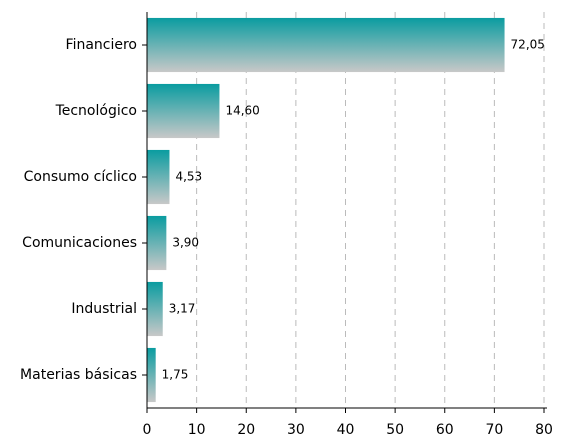 Image resolution: width=562 pixels, height=437 pixels. What do you see at coordinates (242, 111) in the screenshot?
I see `value-label: 14,60` at bounding box center [242, 111].